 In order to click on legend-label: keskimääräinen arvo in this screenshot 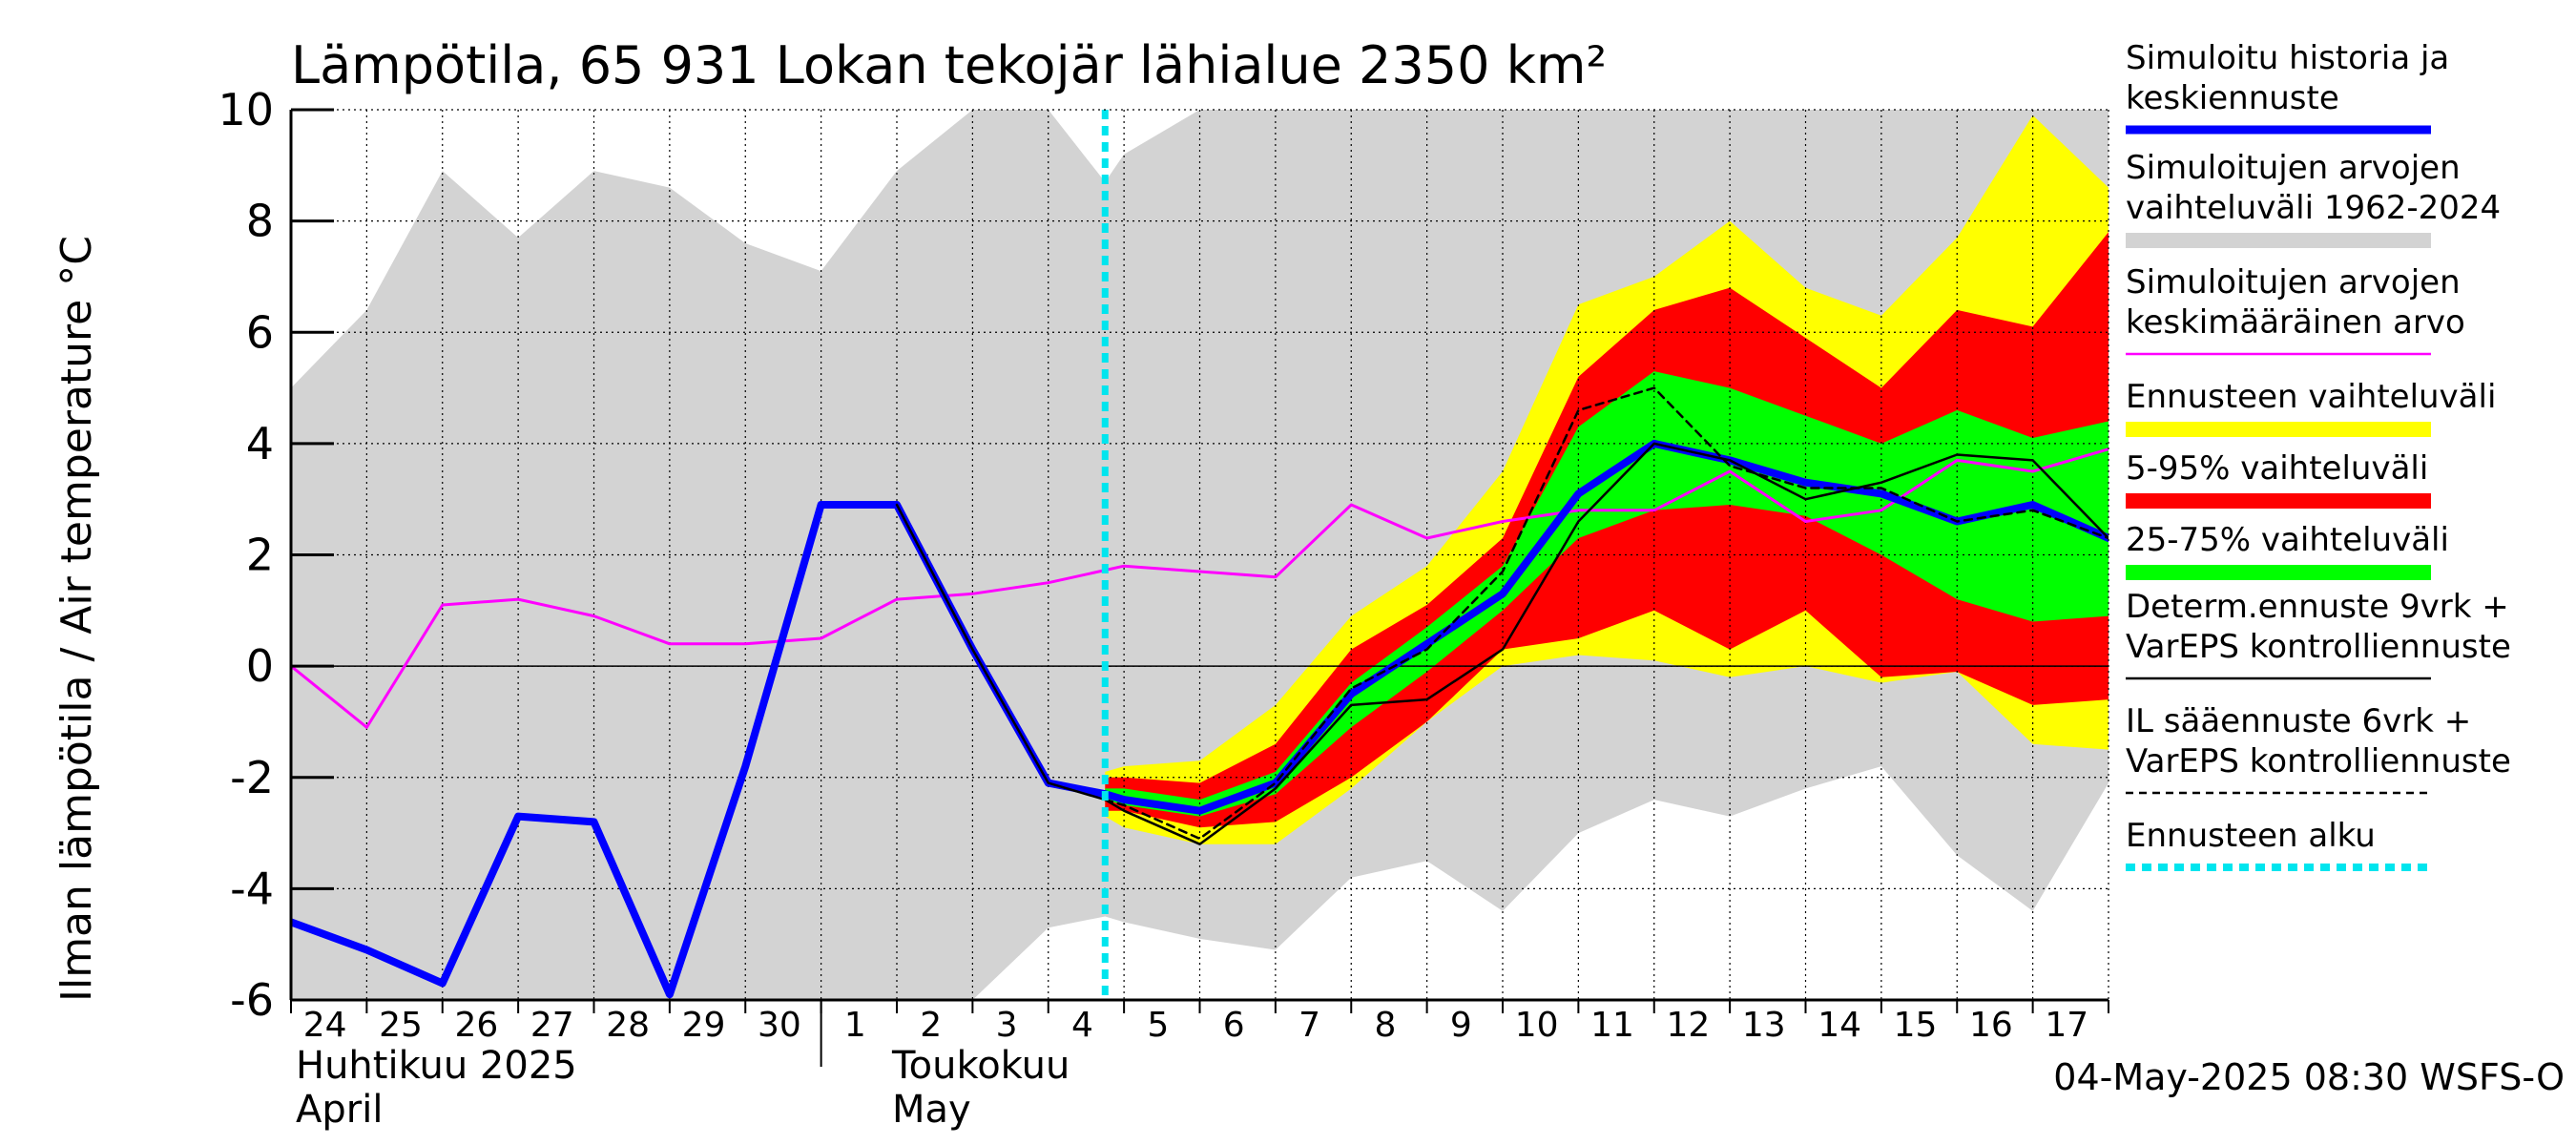, I will do `click(2295, 323)`.